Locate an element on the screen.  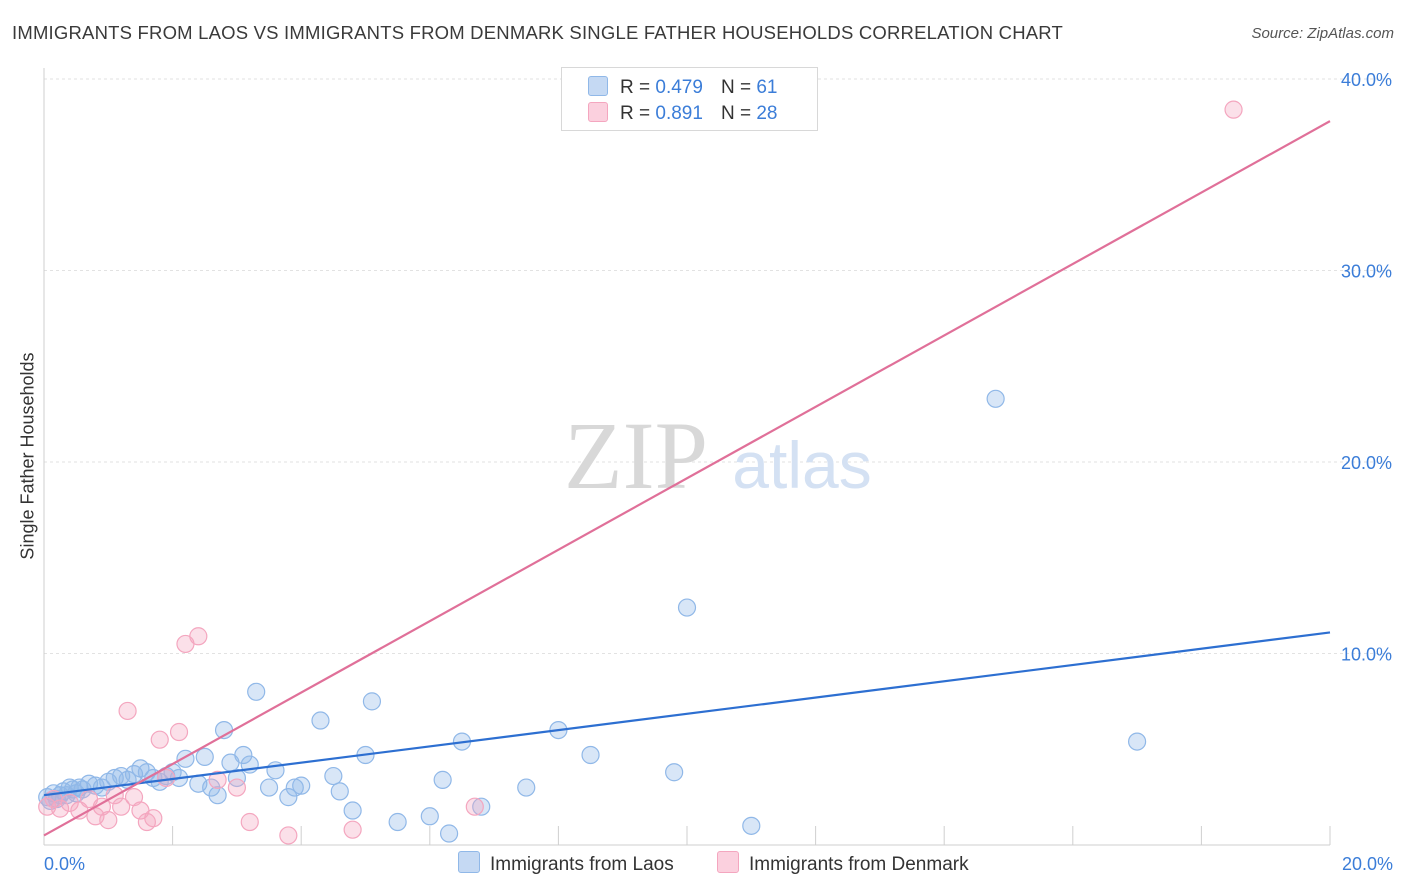
bottom-legend-swatch-denmark is located at coordinates (728, 862).